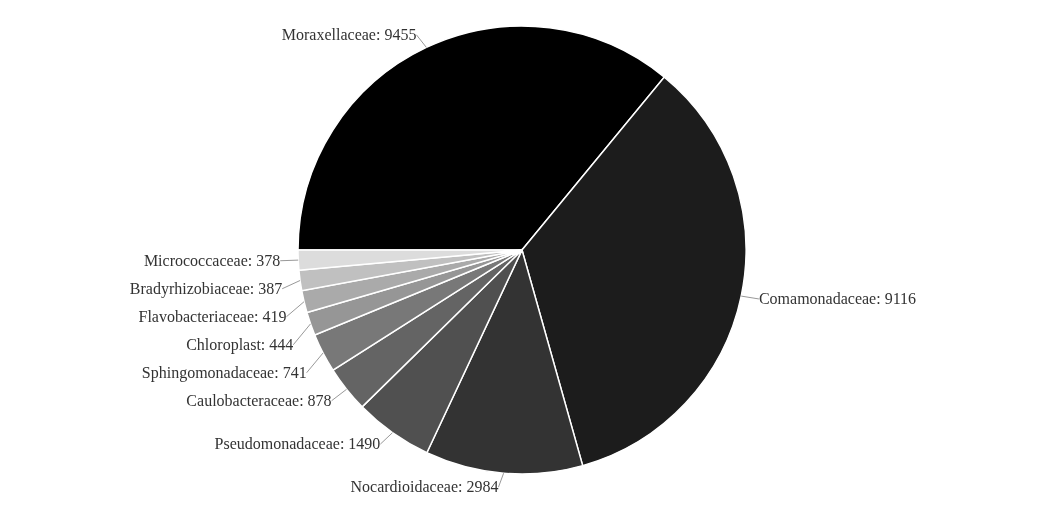  What do you see at coordinates (297, 444) in the screenshot?
I see `slice-label: Pseudomonadaceae: 1490` at bounding box center [297, 444].